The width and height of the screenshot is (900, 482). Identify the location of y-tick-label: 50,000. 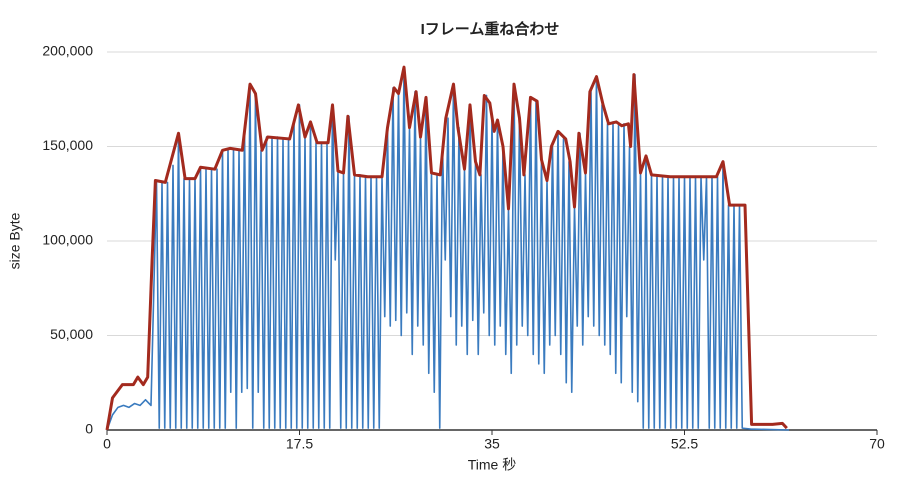
(71, 334).